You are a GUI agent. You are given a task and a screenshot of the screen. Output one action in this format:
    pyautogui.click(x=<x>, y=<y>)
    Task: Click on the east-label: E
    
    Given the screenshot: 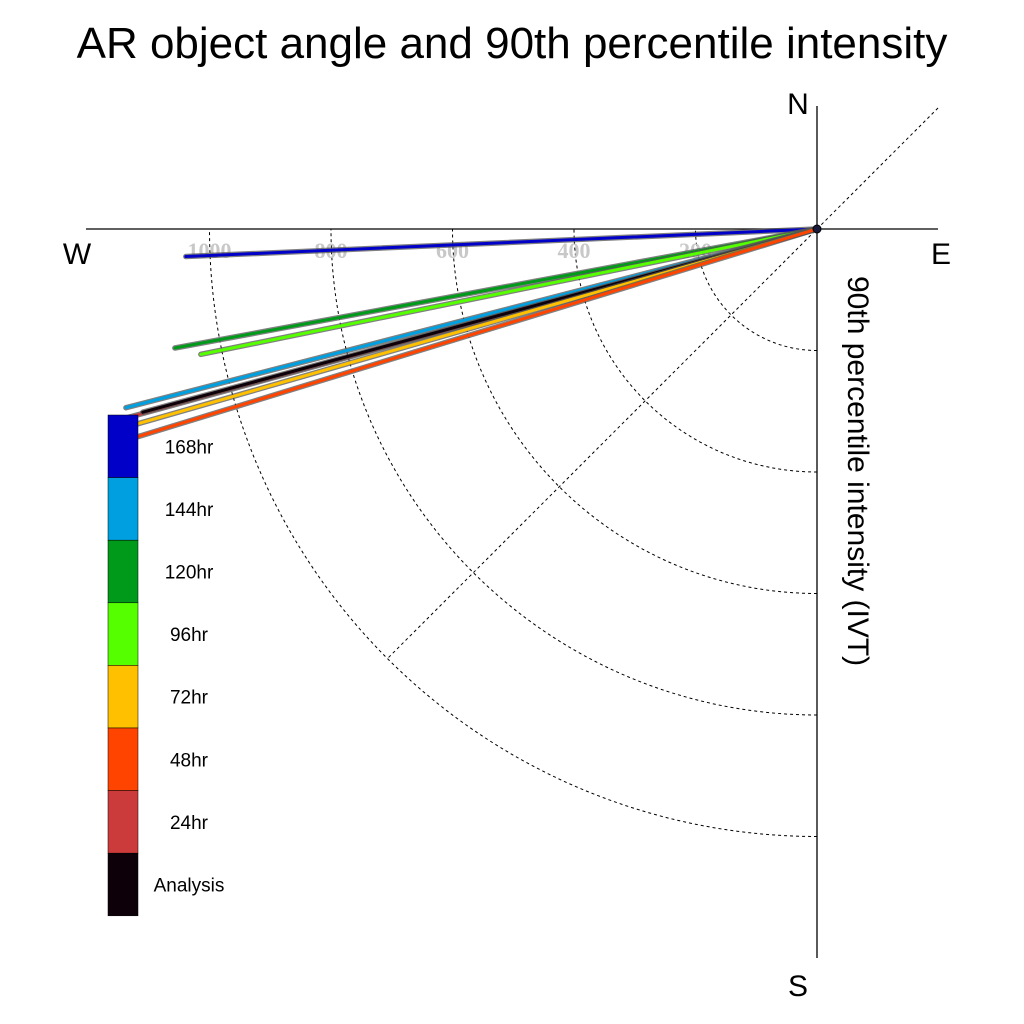 What is the action you would take?
    pyautogui.click(x=941, y=254)
    